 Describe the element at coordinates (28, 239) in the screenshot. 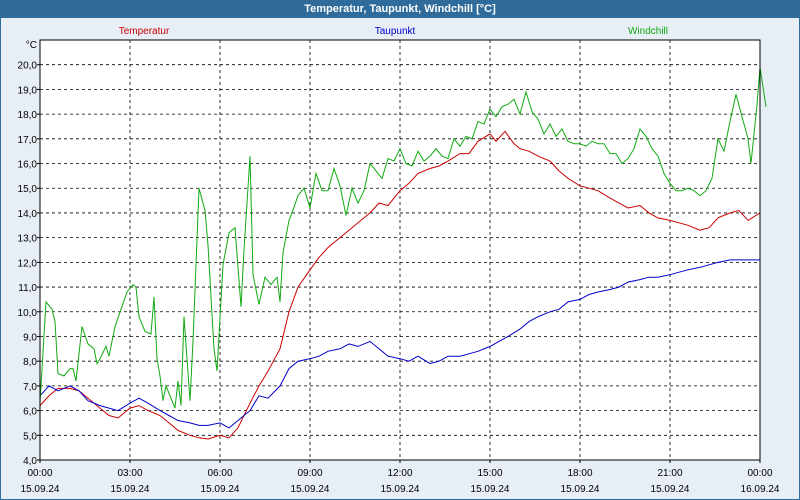

I see `y-tick-label: 13,0` at that location.